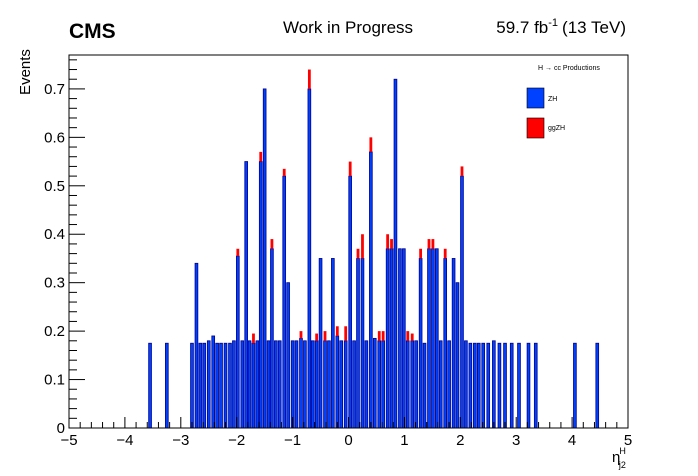  What do you see at coordinates (516, 440) in the screenshot?
I see `x-tick-label: 3` at bounding box center [516, 440].